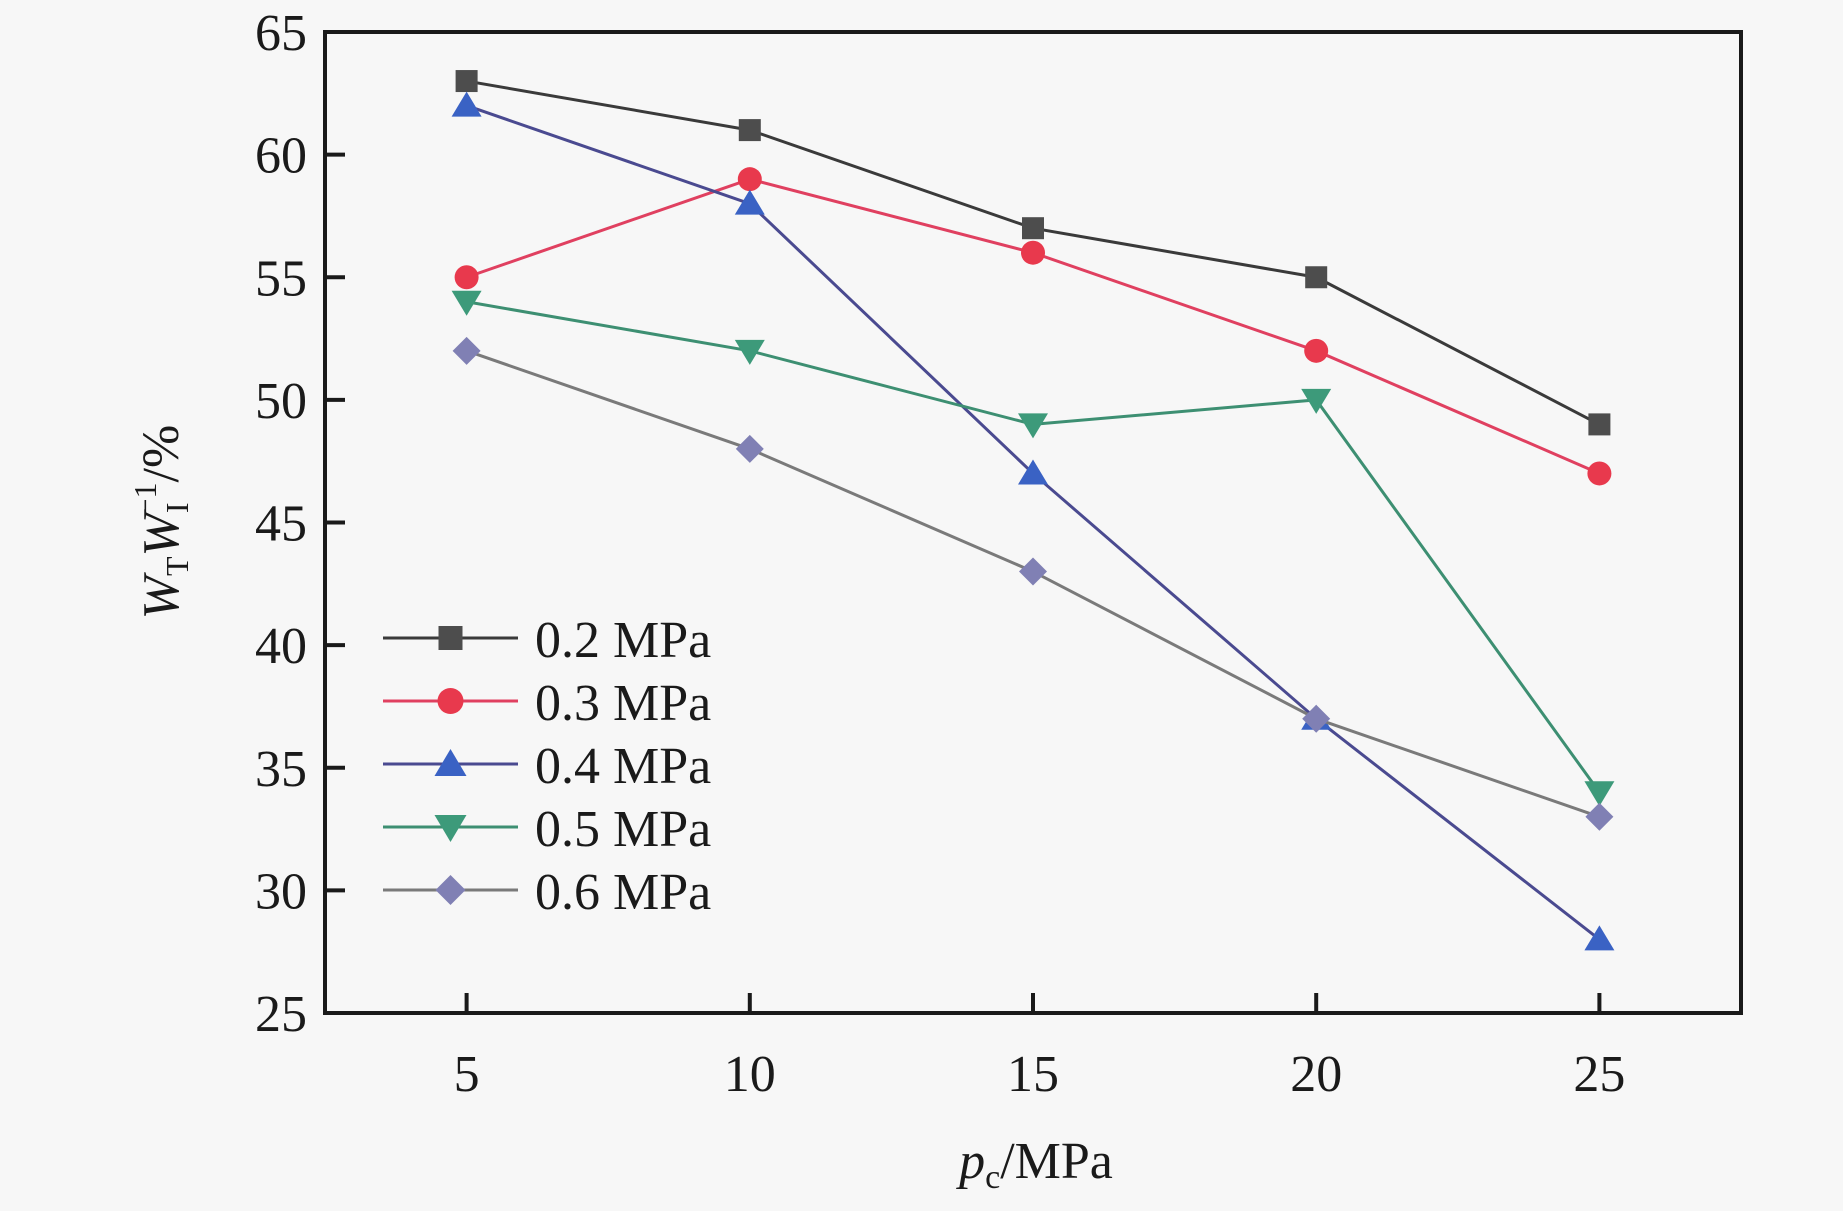  I want to click on x-tick-label: 25, so click(1599, 1074).